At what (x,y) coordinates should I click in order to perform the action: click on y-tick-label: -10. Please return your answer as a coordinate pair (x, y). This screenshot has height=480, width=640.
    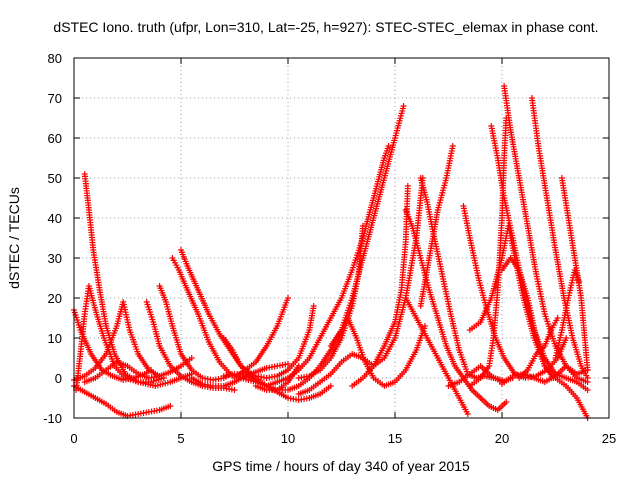
    Looking at the image, I should click on (52, 418).